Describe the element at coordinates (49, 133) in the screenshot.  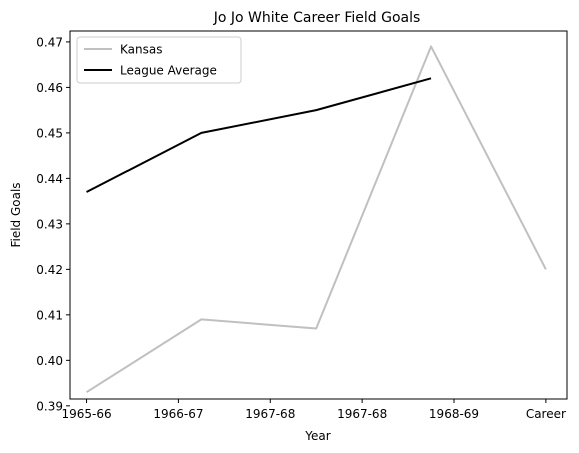
I see `y-tick-label: 0.45` at that location.